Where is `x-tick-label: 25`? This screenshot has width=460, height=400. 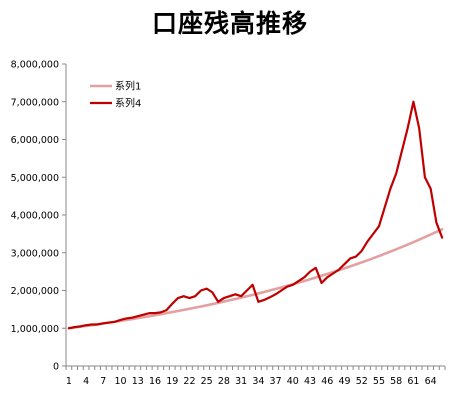
x-tick-label: 25 is located at coordinates (207, 381).